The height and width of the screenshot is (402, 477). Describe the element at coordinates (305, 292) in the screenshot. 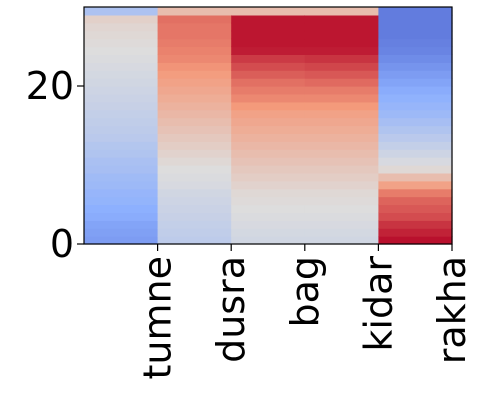

I see `x-tick-label: bag` at that location.